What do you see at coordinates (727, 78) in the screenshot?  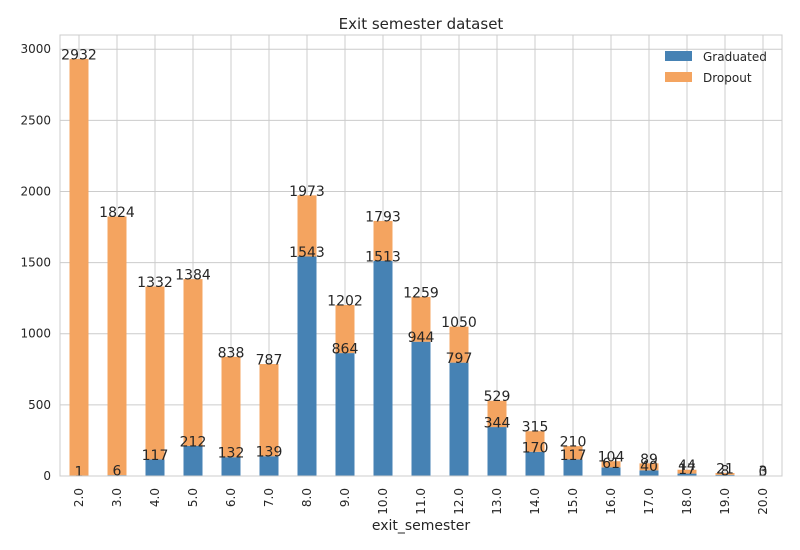 I see `legend-label: Dropout` at bounding box center [727, 78].